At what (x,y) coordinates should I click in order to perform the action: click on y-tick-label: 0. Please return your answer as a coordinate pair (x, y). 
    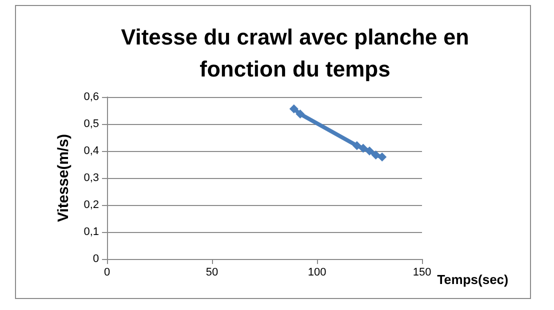
    Looking at the image, I should click on (95, 259).